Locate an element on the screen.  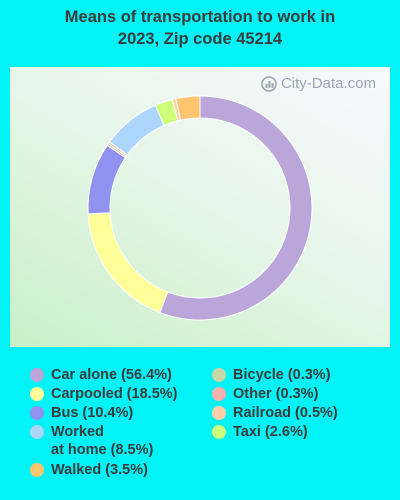
legend-item: Car alone (56.4%) is located at coordinates (101, 375).